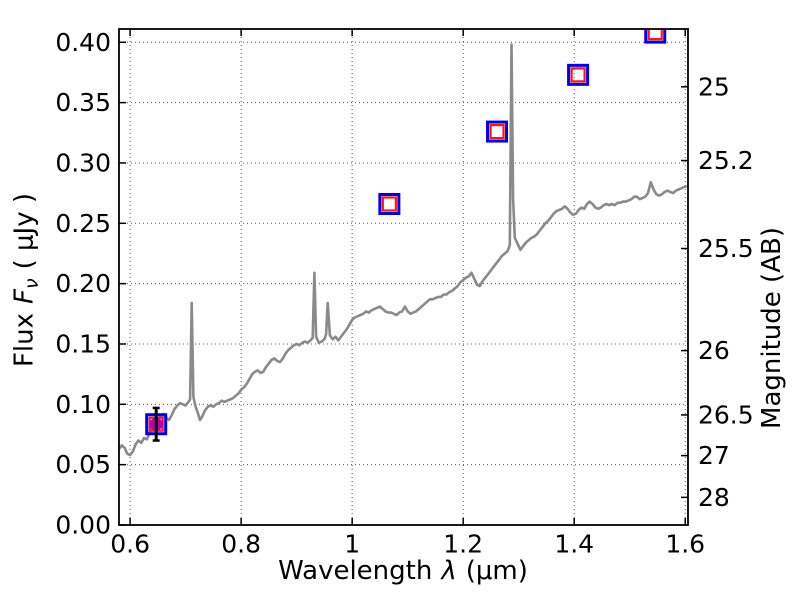 The width and height of the screenshot is (800, 600). I want to click on y-axis-label-left: Flux Fν ( μJy ), so click(26, 280).